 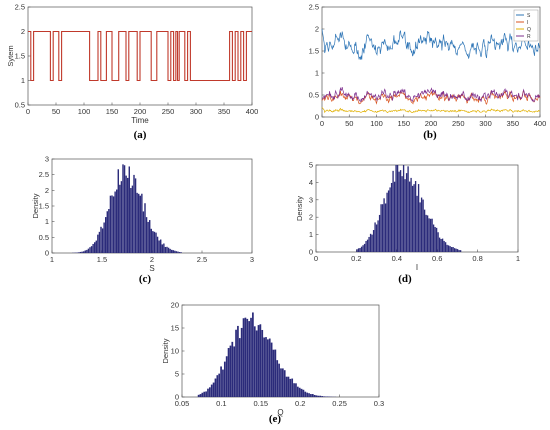 I want to click on y-axis-label-a: Sytem, so click(x=10, y=55).